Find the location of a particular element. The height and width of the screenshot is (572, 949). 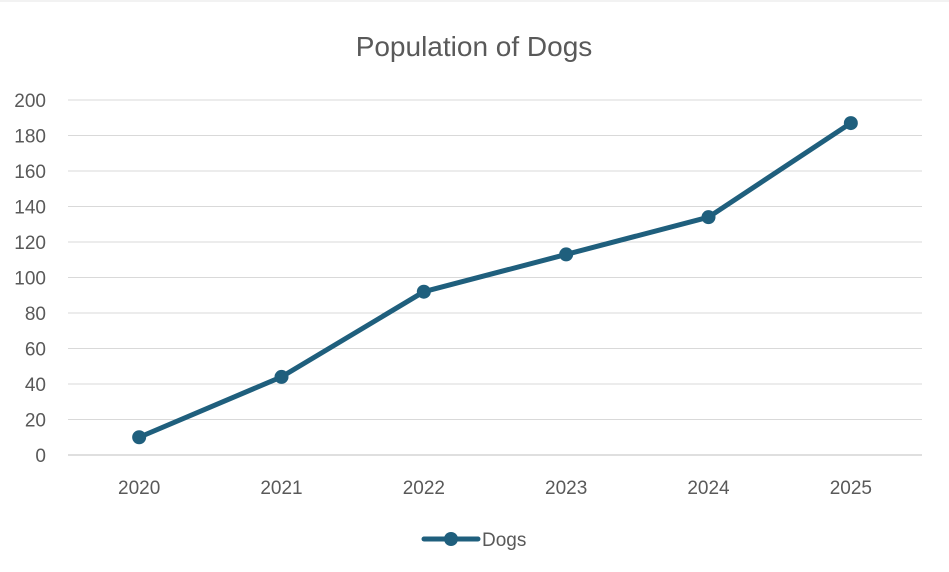

y-tick-label: 140 is located at coordinates (30, 208).